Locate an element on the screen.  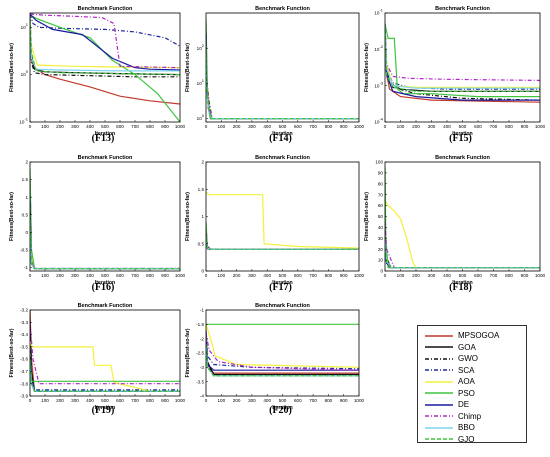
legend-item-gjo: GJO is located at coordinates (475, 440).